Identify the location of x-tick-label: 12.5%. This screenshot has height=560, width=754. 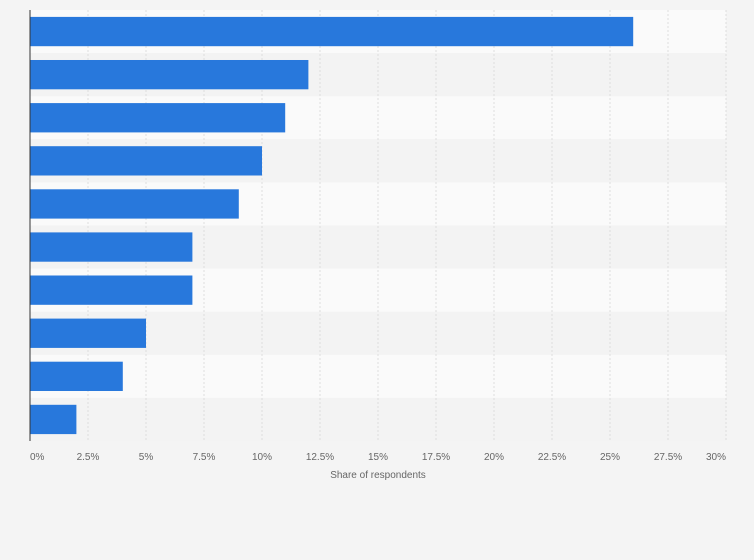
(320, 457).